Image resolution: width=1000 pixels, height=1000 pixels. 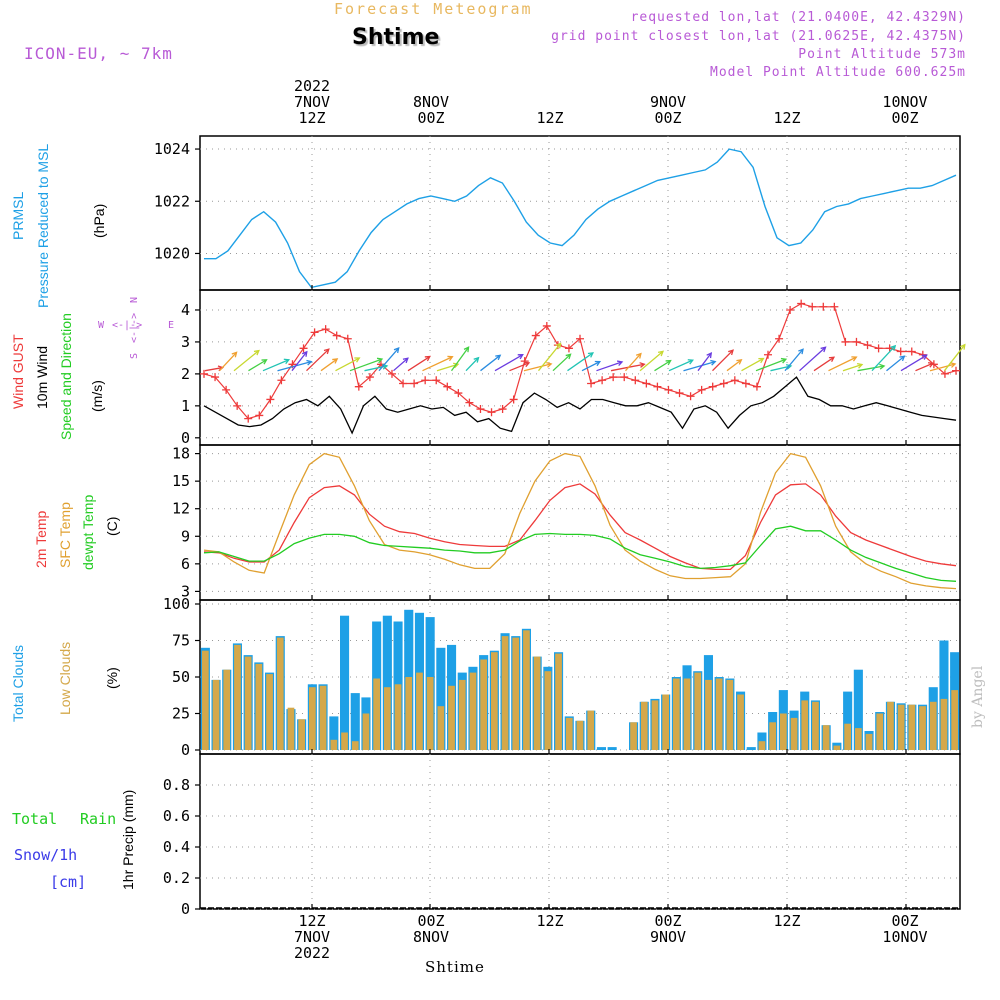 What do you see at coordinates (185, 564) in the screenshot?
I see `temperature-ytick-label: 6` at bounding box center [185, 564].